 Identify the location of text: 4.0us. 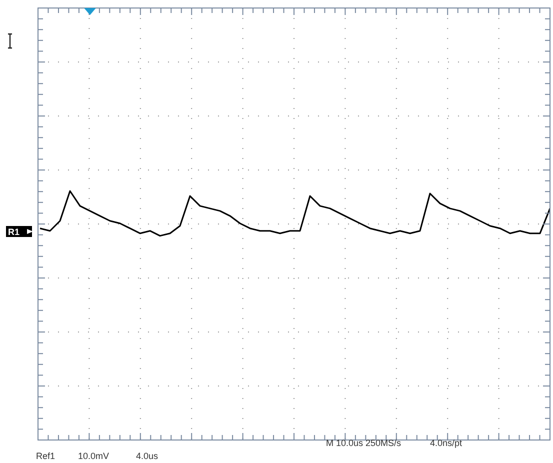
(147, 456).